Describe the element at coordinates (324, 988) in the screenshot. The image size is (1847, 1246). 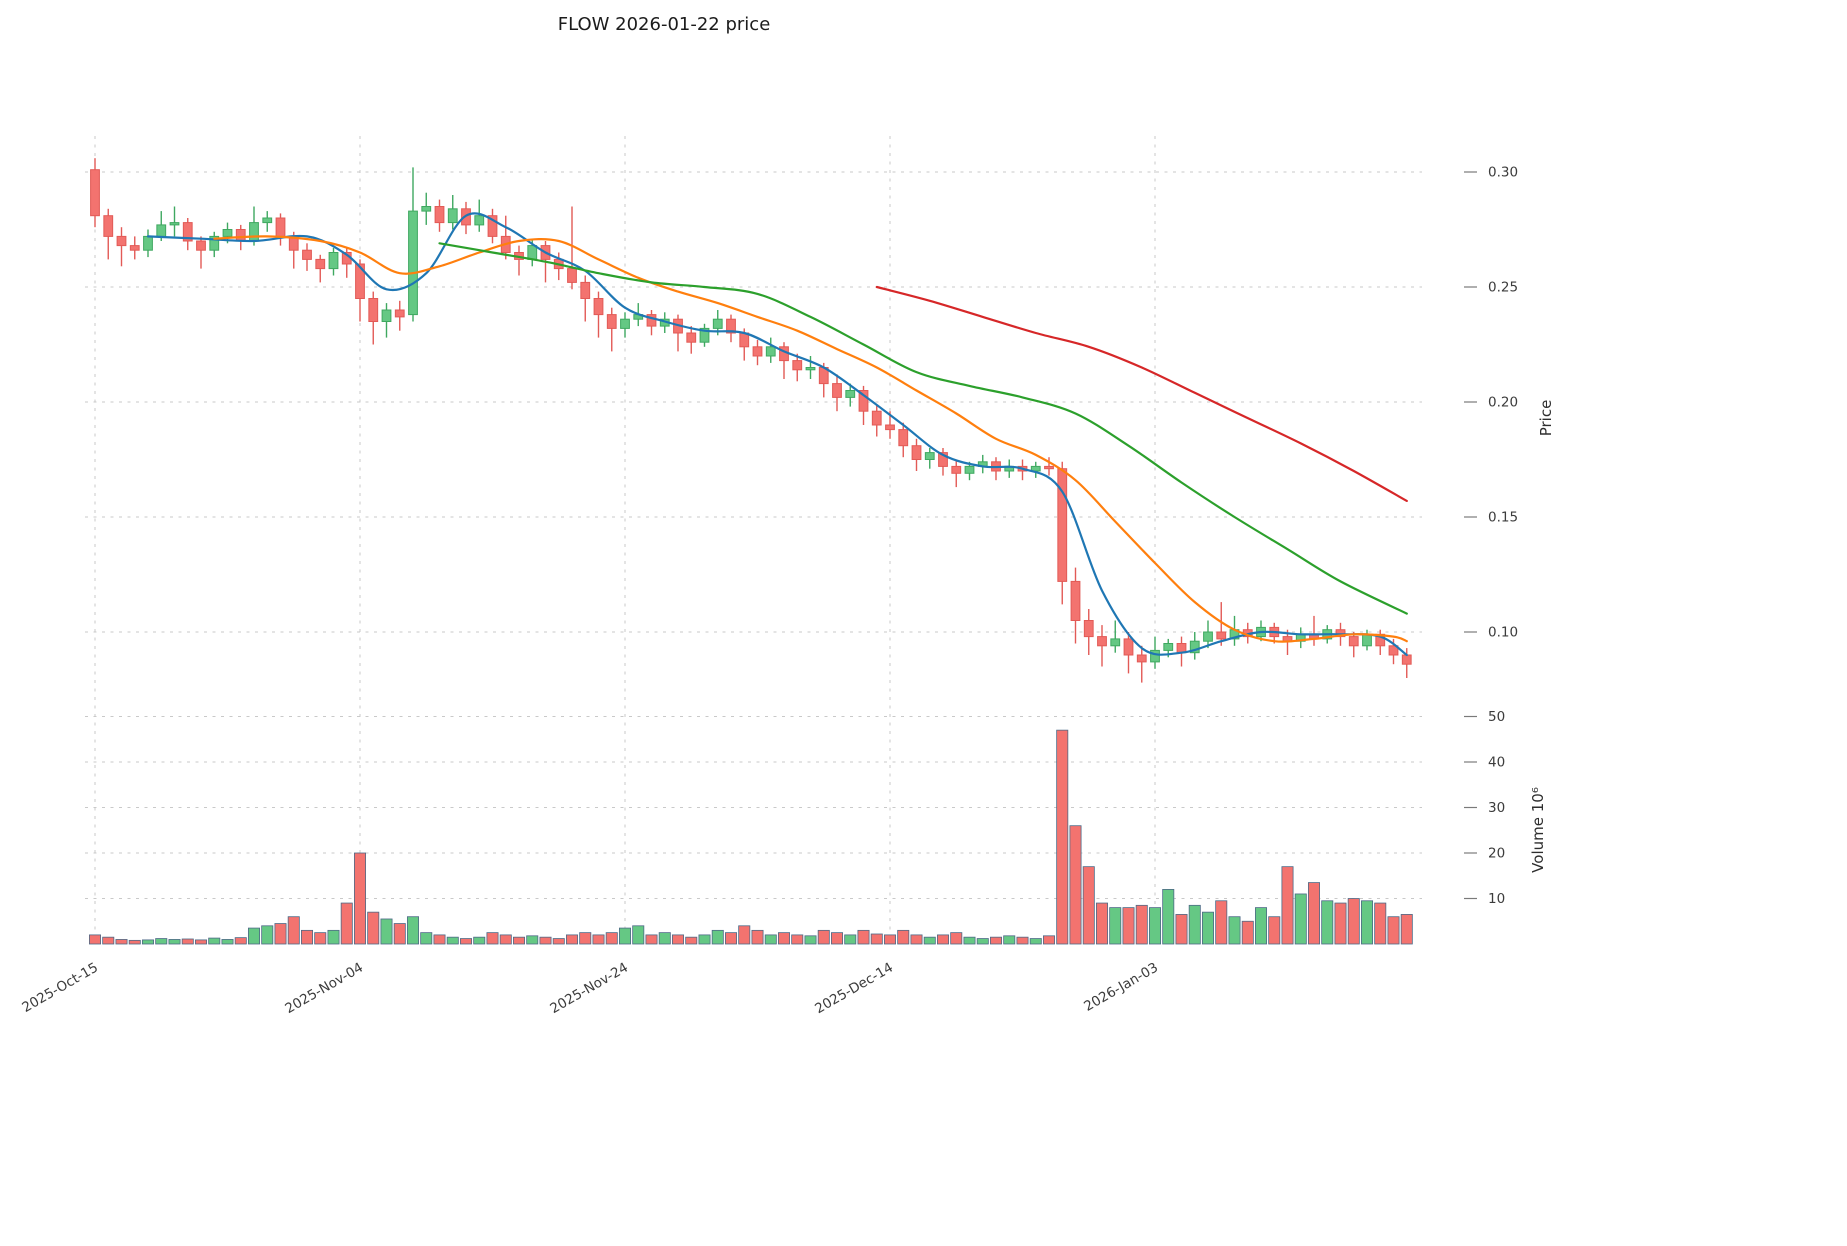
I see `x-tick-label: 2025-Nov-04` at that location.